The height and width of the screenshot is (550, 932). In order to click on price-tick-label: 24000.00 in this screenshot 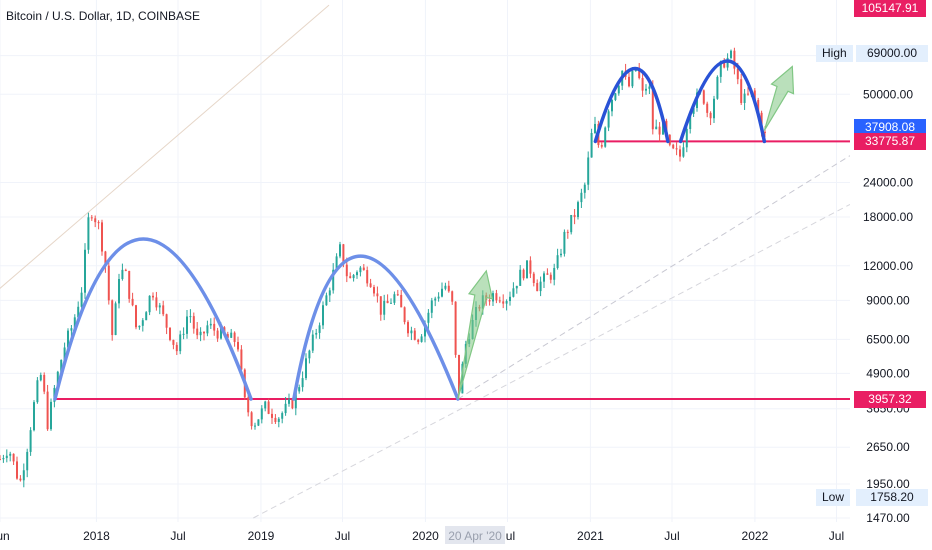, I will do `click(888, 182)`.